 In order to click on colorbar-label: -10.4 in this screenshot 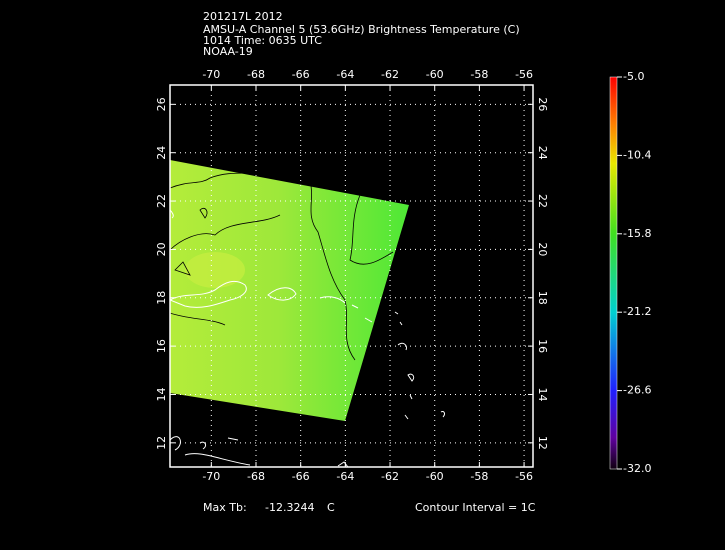, I will do `click(637, 154)`.